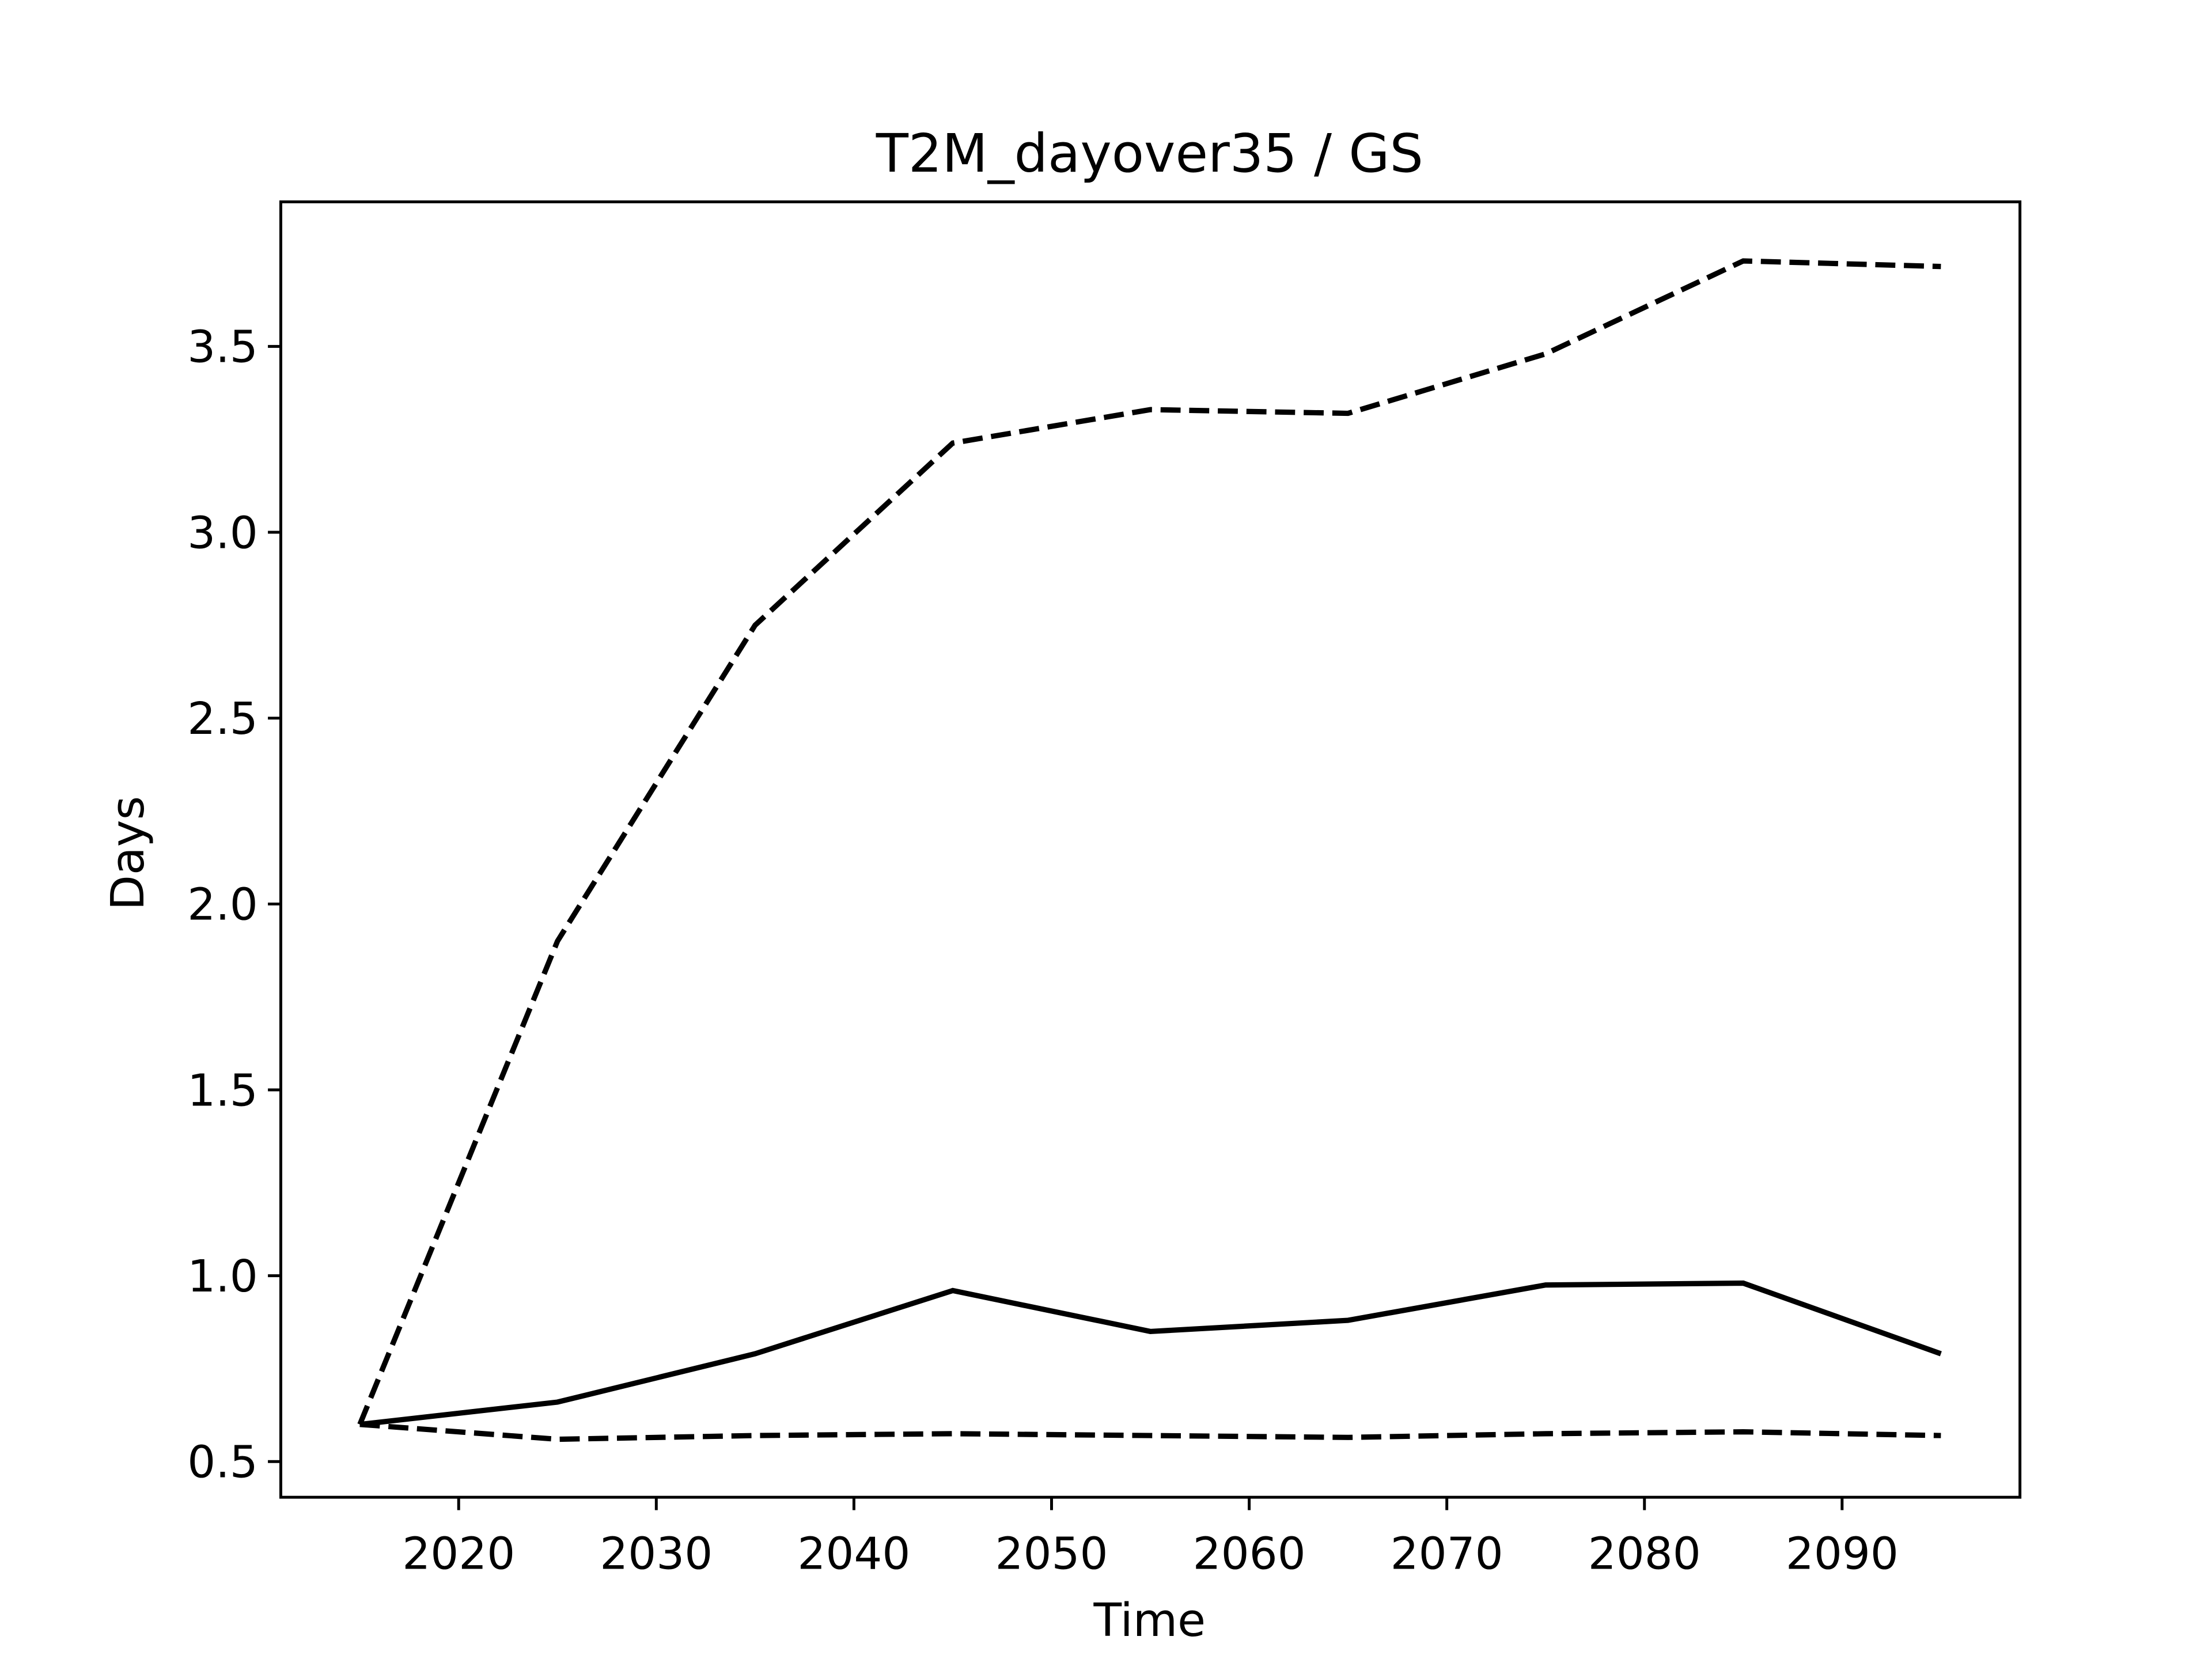 Image resolution: width=2212 pixels, height=1659 pixels. Describe the element at coordinates (1644, 1554) in the screenshot. I see `x-tick-label: 2080` at that location.